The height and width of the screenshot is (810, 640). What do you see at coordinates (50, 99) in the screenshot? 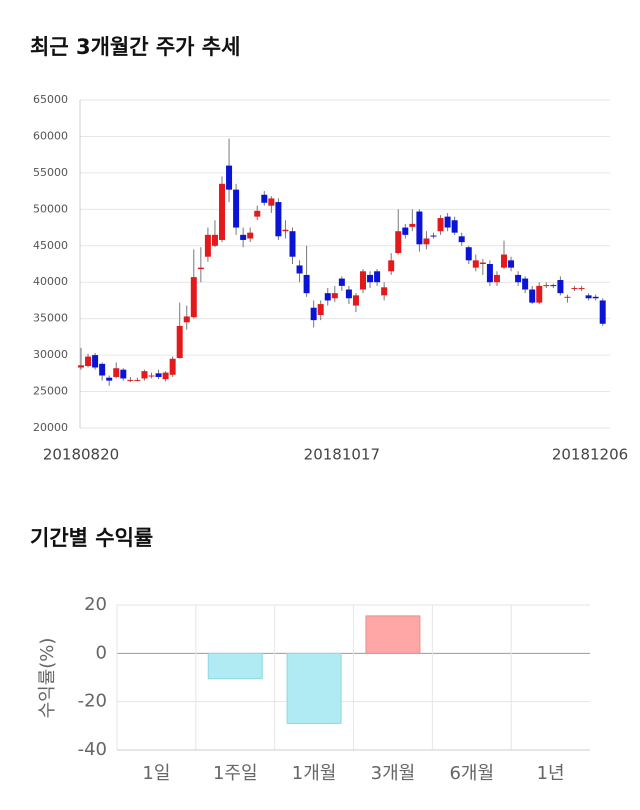
I see `y-tick-label: 65000` at bounding box center [50, 99].